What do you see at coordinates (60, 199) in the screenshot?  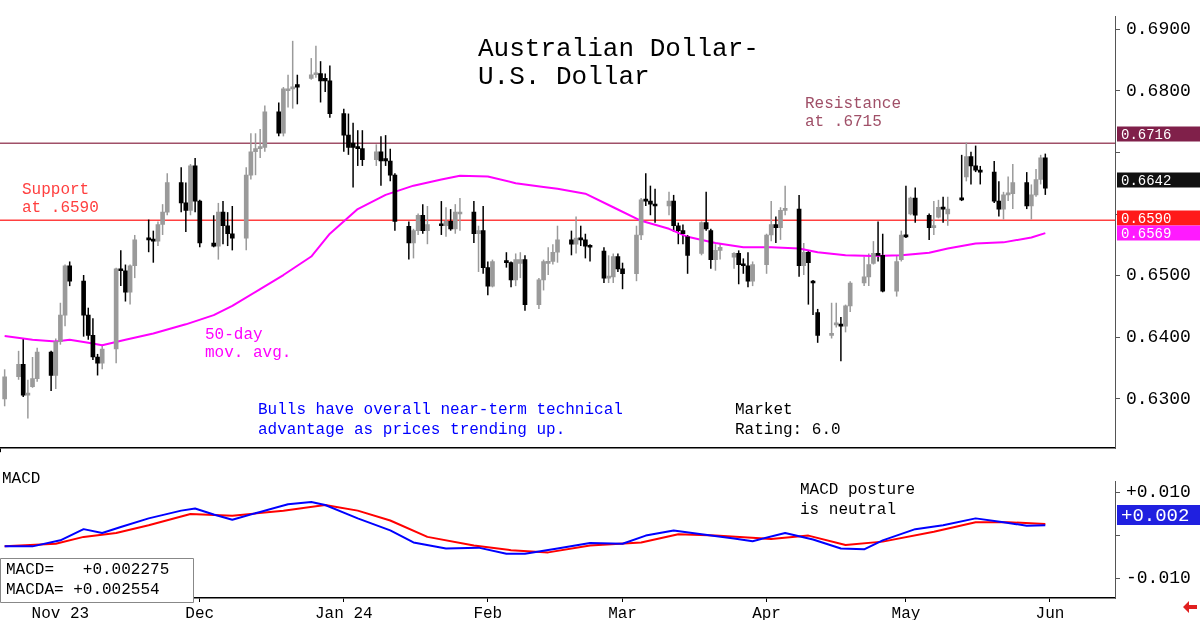 I see `ref-line-label: Support at .6590` at bounding box center [60, 199].